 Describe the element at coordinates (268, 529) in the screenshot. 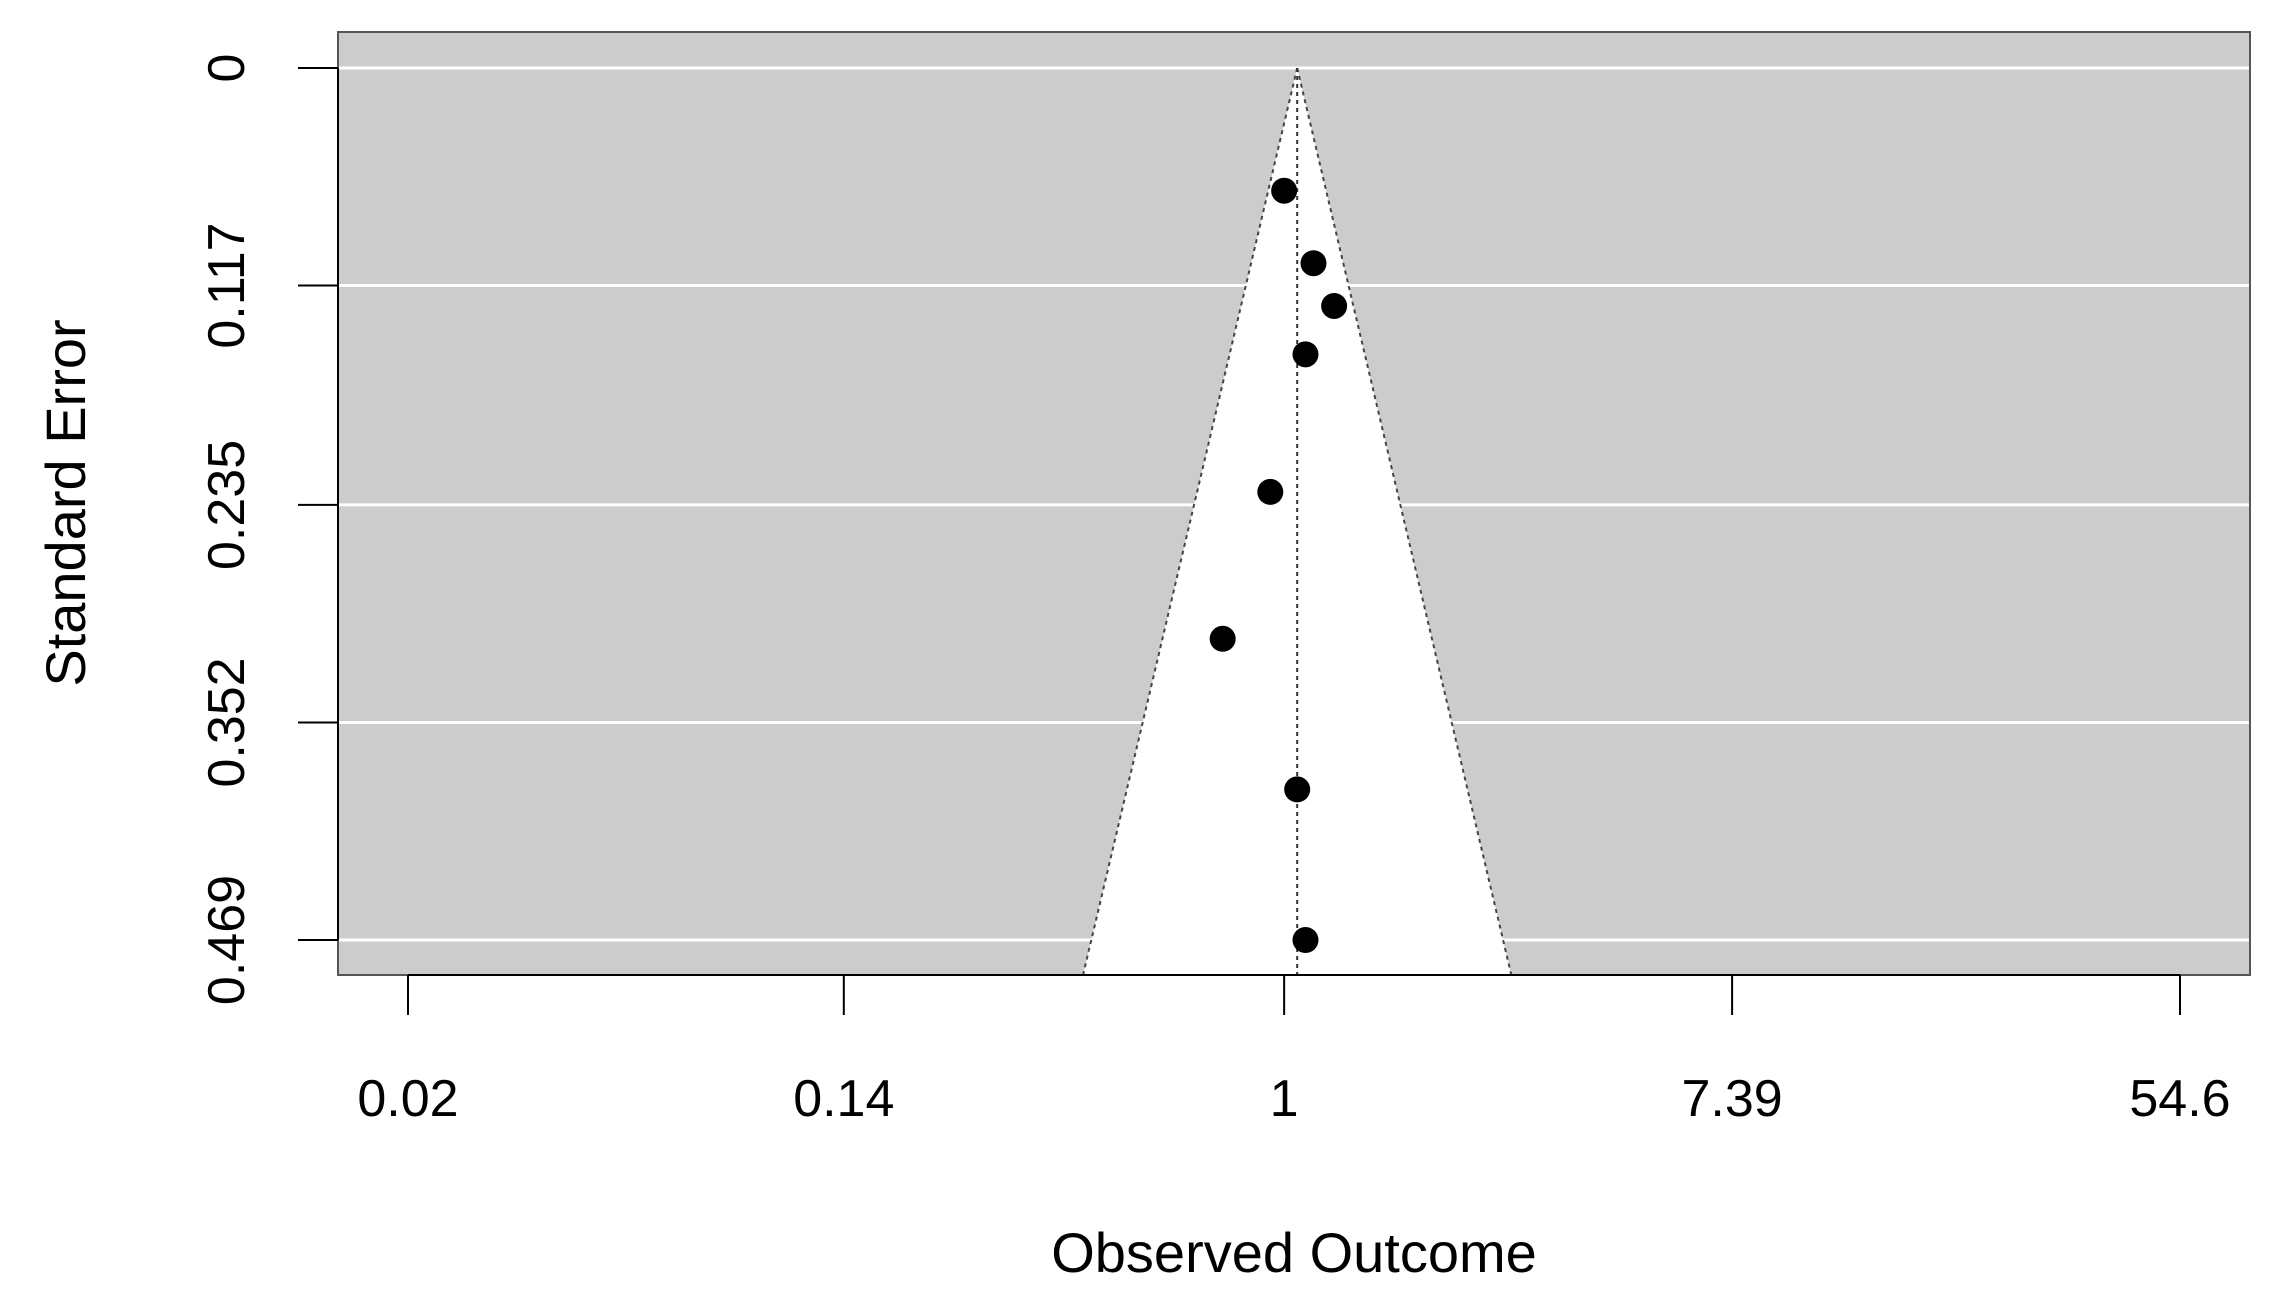

I see `y-axis: 0 0.117 0.235 0.352 0.469` at that location.